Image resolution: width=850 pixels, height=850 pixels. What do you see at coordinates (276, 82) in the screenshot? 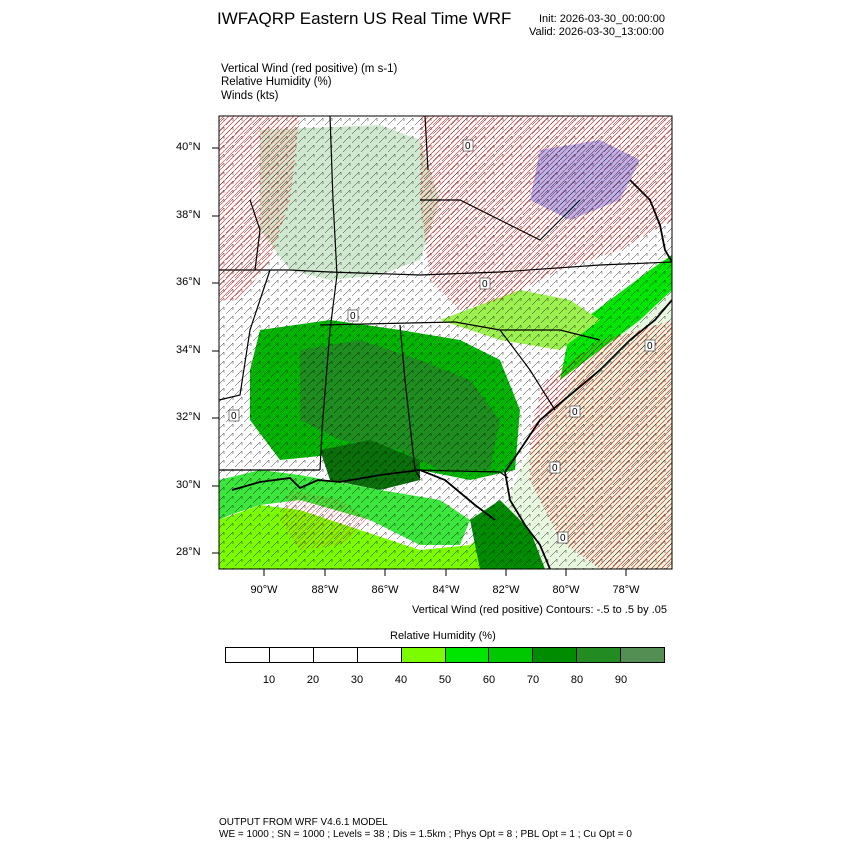
I see `field-label-relative-humidity: Relative Humidity (%)` at bounding box center [276, 82].